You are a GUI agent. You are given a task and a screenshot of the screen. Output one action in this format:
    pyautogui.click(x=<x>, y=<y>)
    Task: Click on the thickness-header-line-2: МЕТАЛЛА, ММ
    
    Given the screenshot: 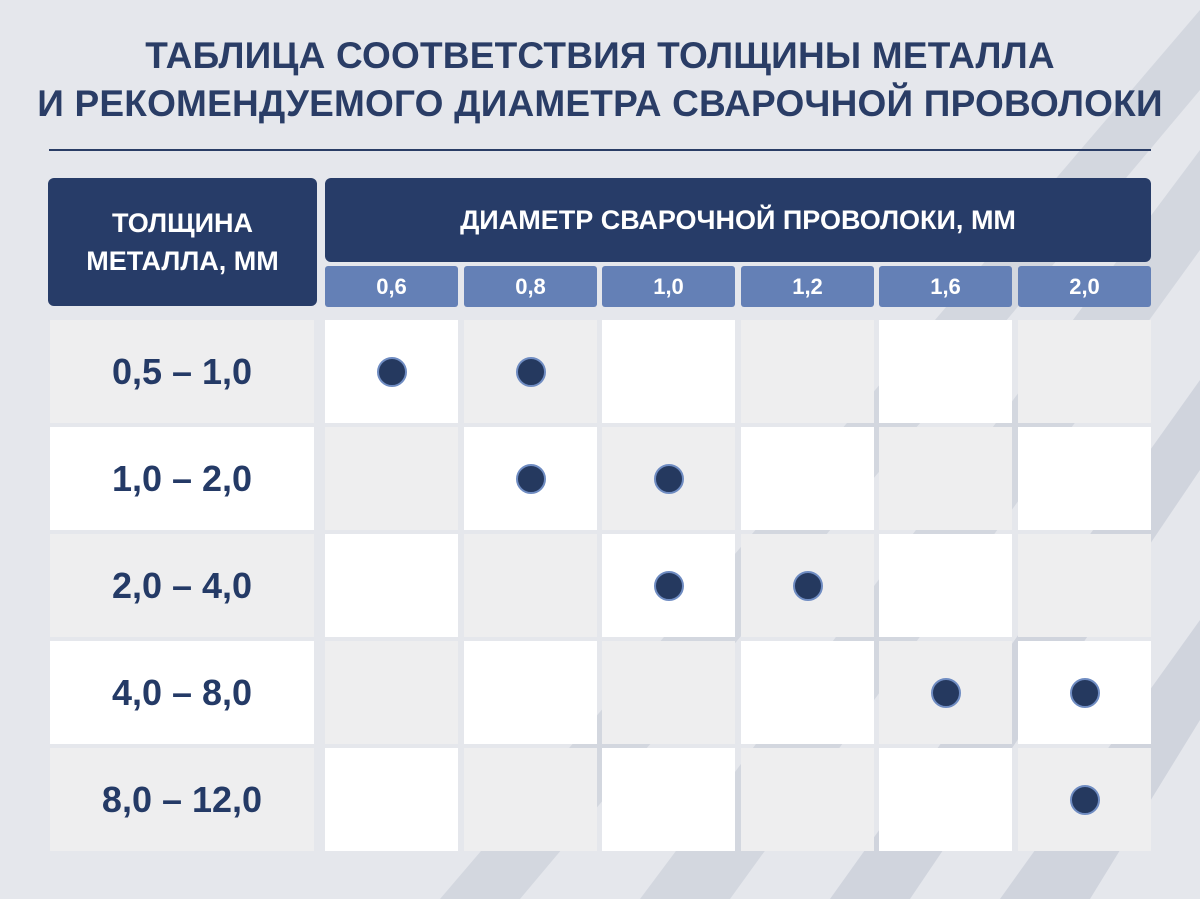 What is the action you would take?
    pyautogui.click(x=182, y=261)
    